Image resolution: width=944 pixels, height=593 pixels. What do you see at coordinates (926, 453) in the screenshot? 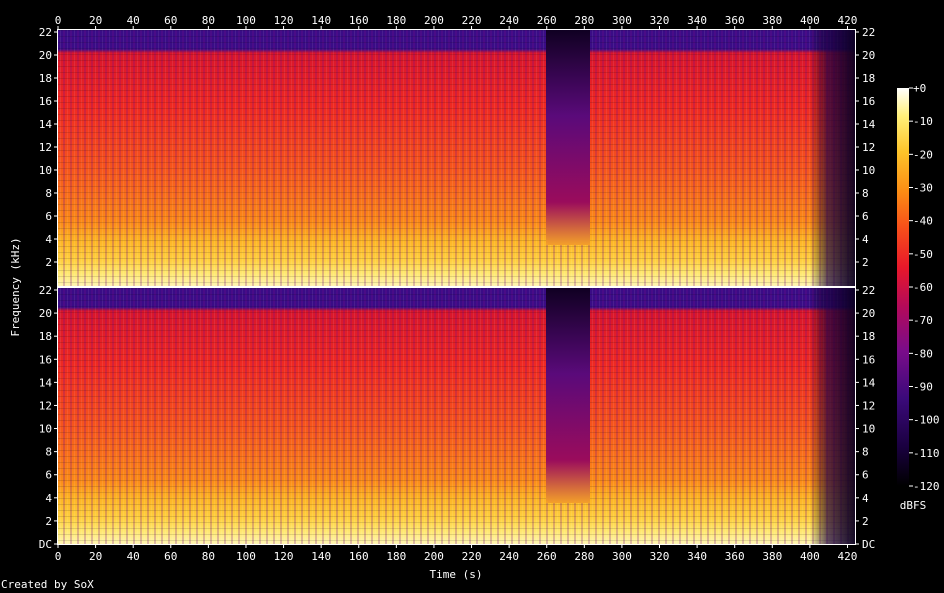
I see `colorbar-tick-label: -110` at bounding box center [926, 453].